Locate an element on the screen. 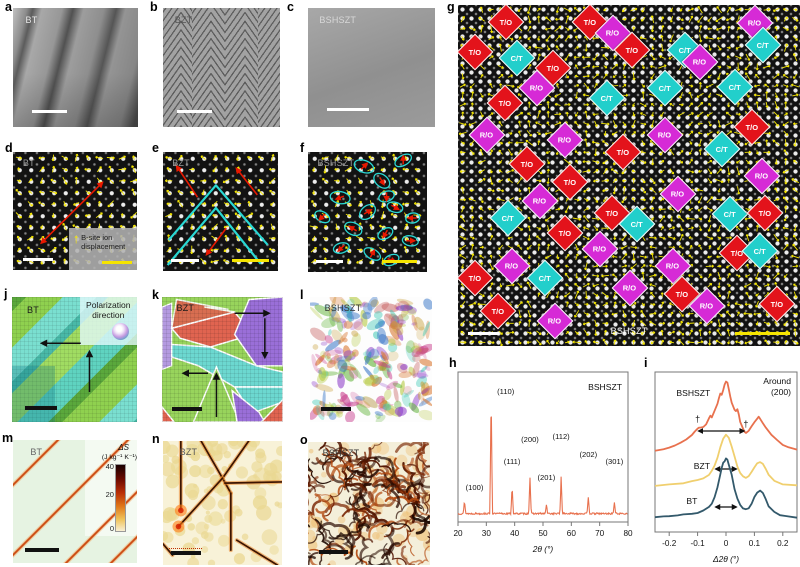  svg-text: 40 is located at coordinates (515, 533).